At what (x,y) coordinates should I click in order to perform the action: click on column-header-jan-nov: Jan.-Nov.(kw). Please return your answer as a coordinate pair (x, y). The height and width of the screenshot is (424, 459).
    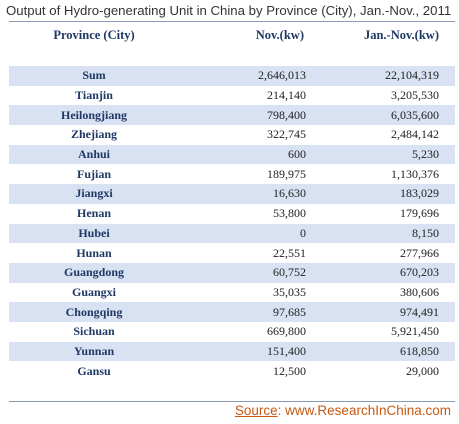
    Looking at the image, I should click on (401, 34).